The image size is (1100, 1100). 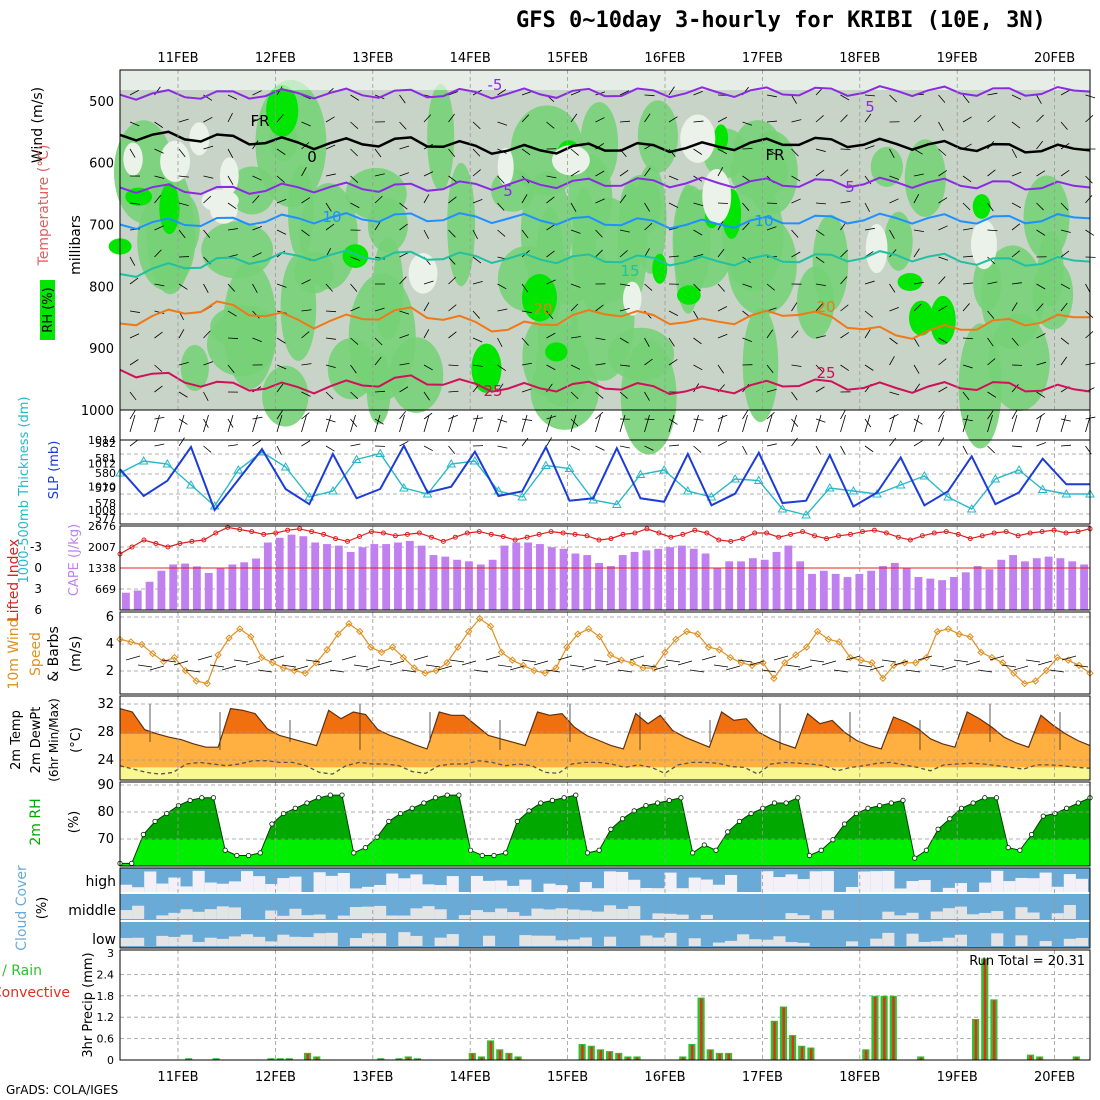 I want to click on rh2m-label: 2m RH, so click(x=36, y=821).